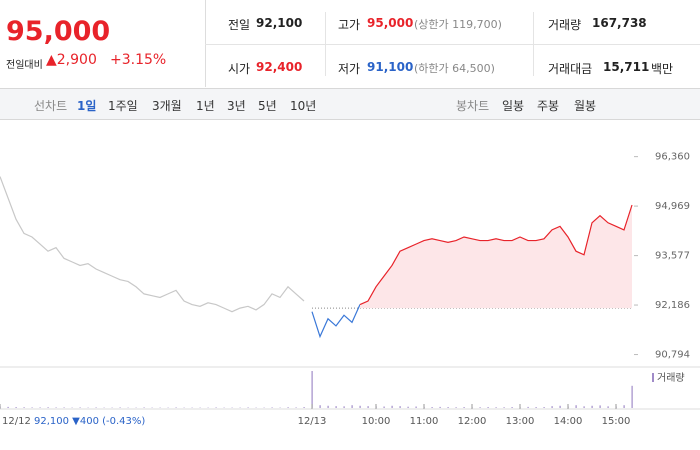  I want to click on period-tab: 1년, so click(205, 106).